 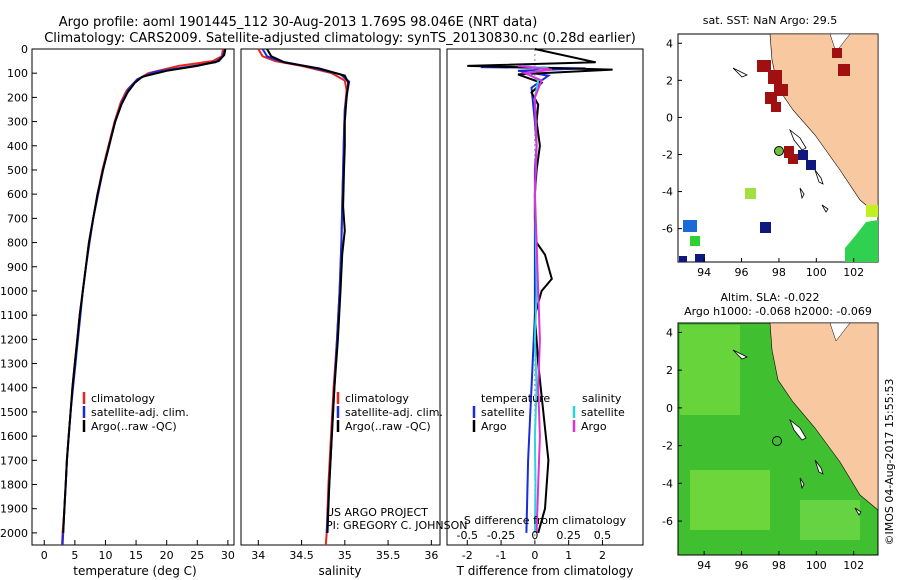 I want to click on sumatra-land, so click(x=824, y=416).